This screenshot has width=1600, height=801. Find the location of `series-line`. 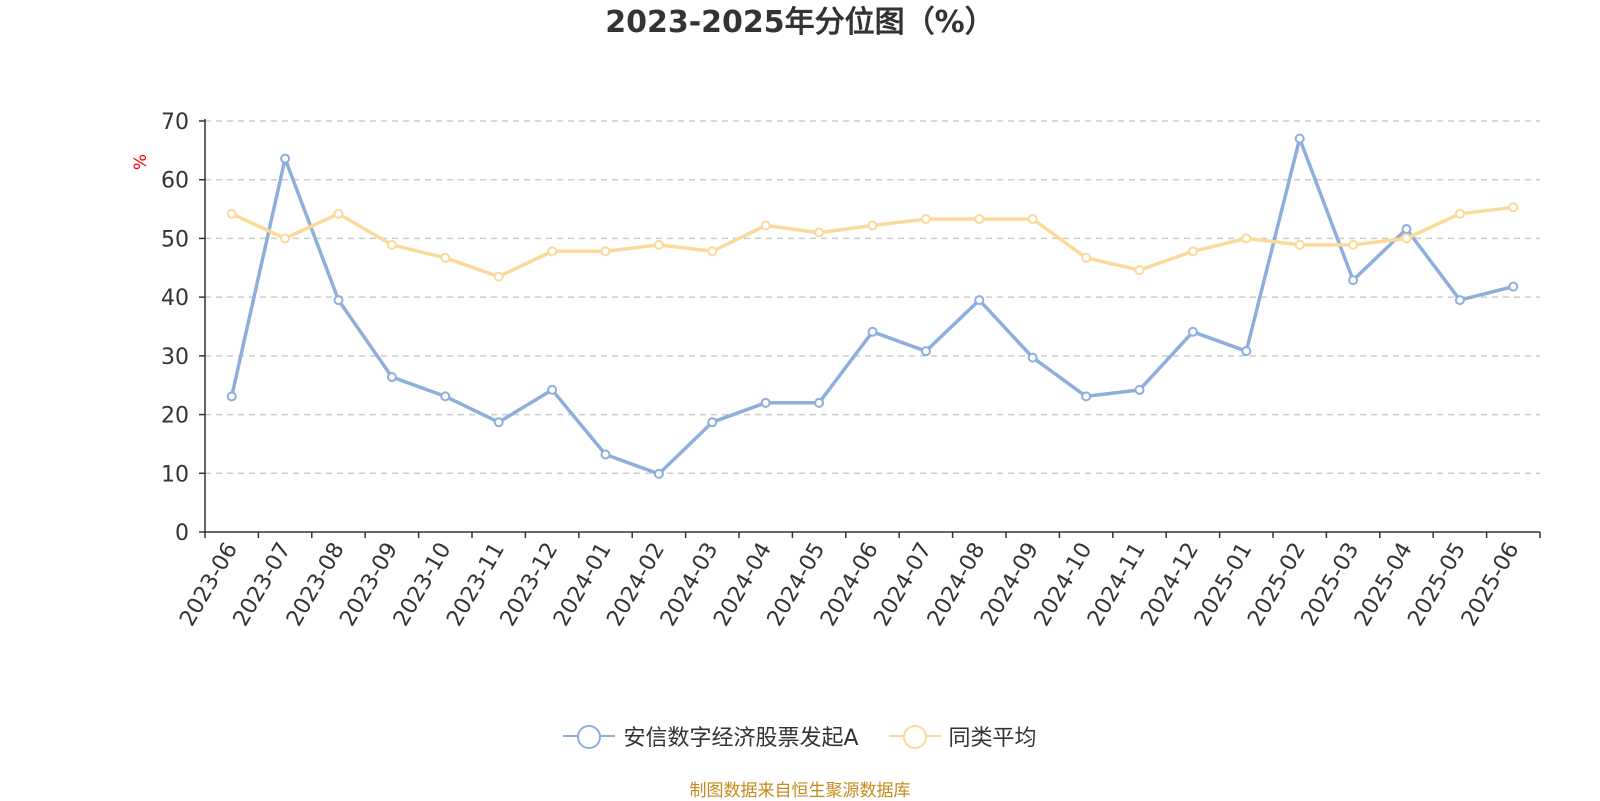

series-line is located at coordinates (872, 242).